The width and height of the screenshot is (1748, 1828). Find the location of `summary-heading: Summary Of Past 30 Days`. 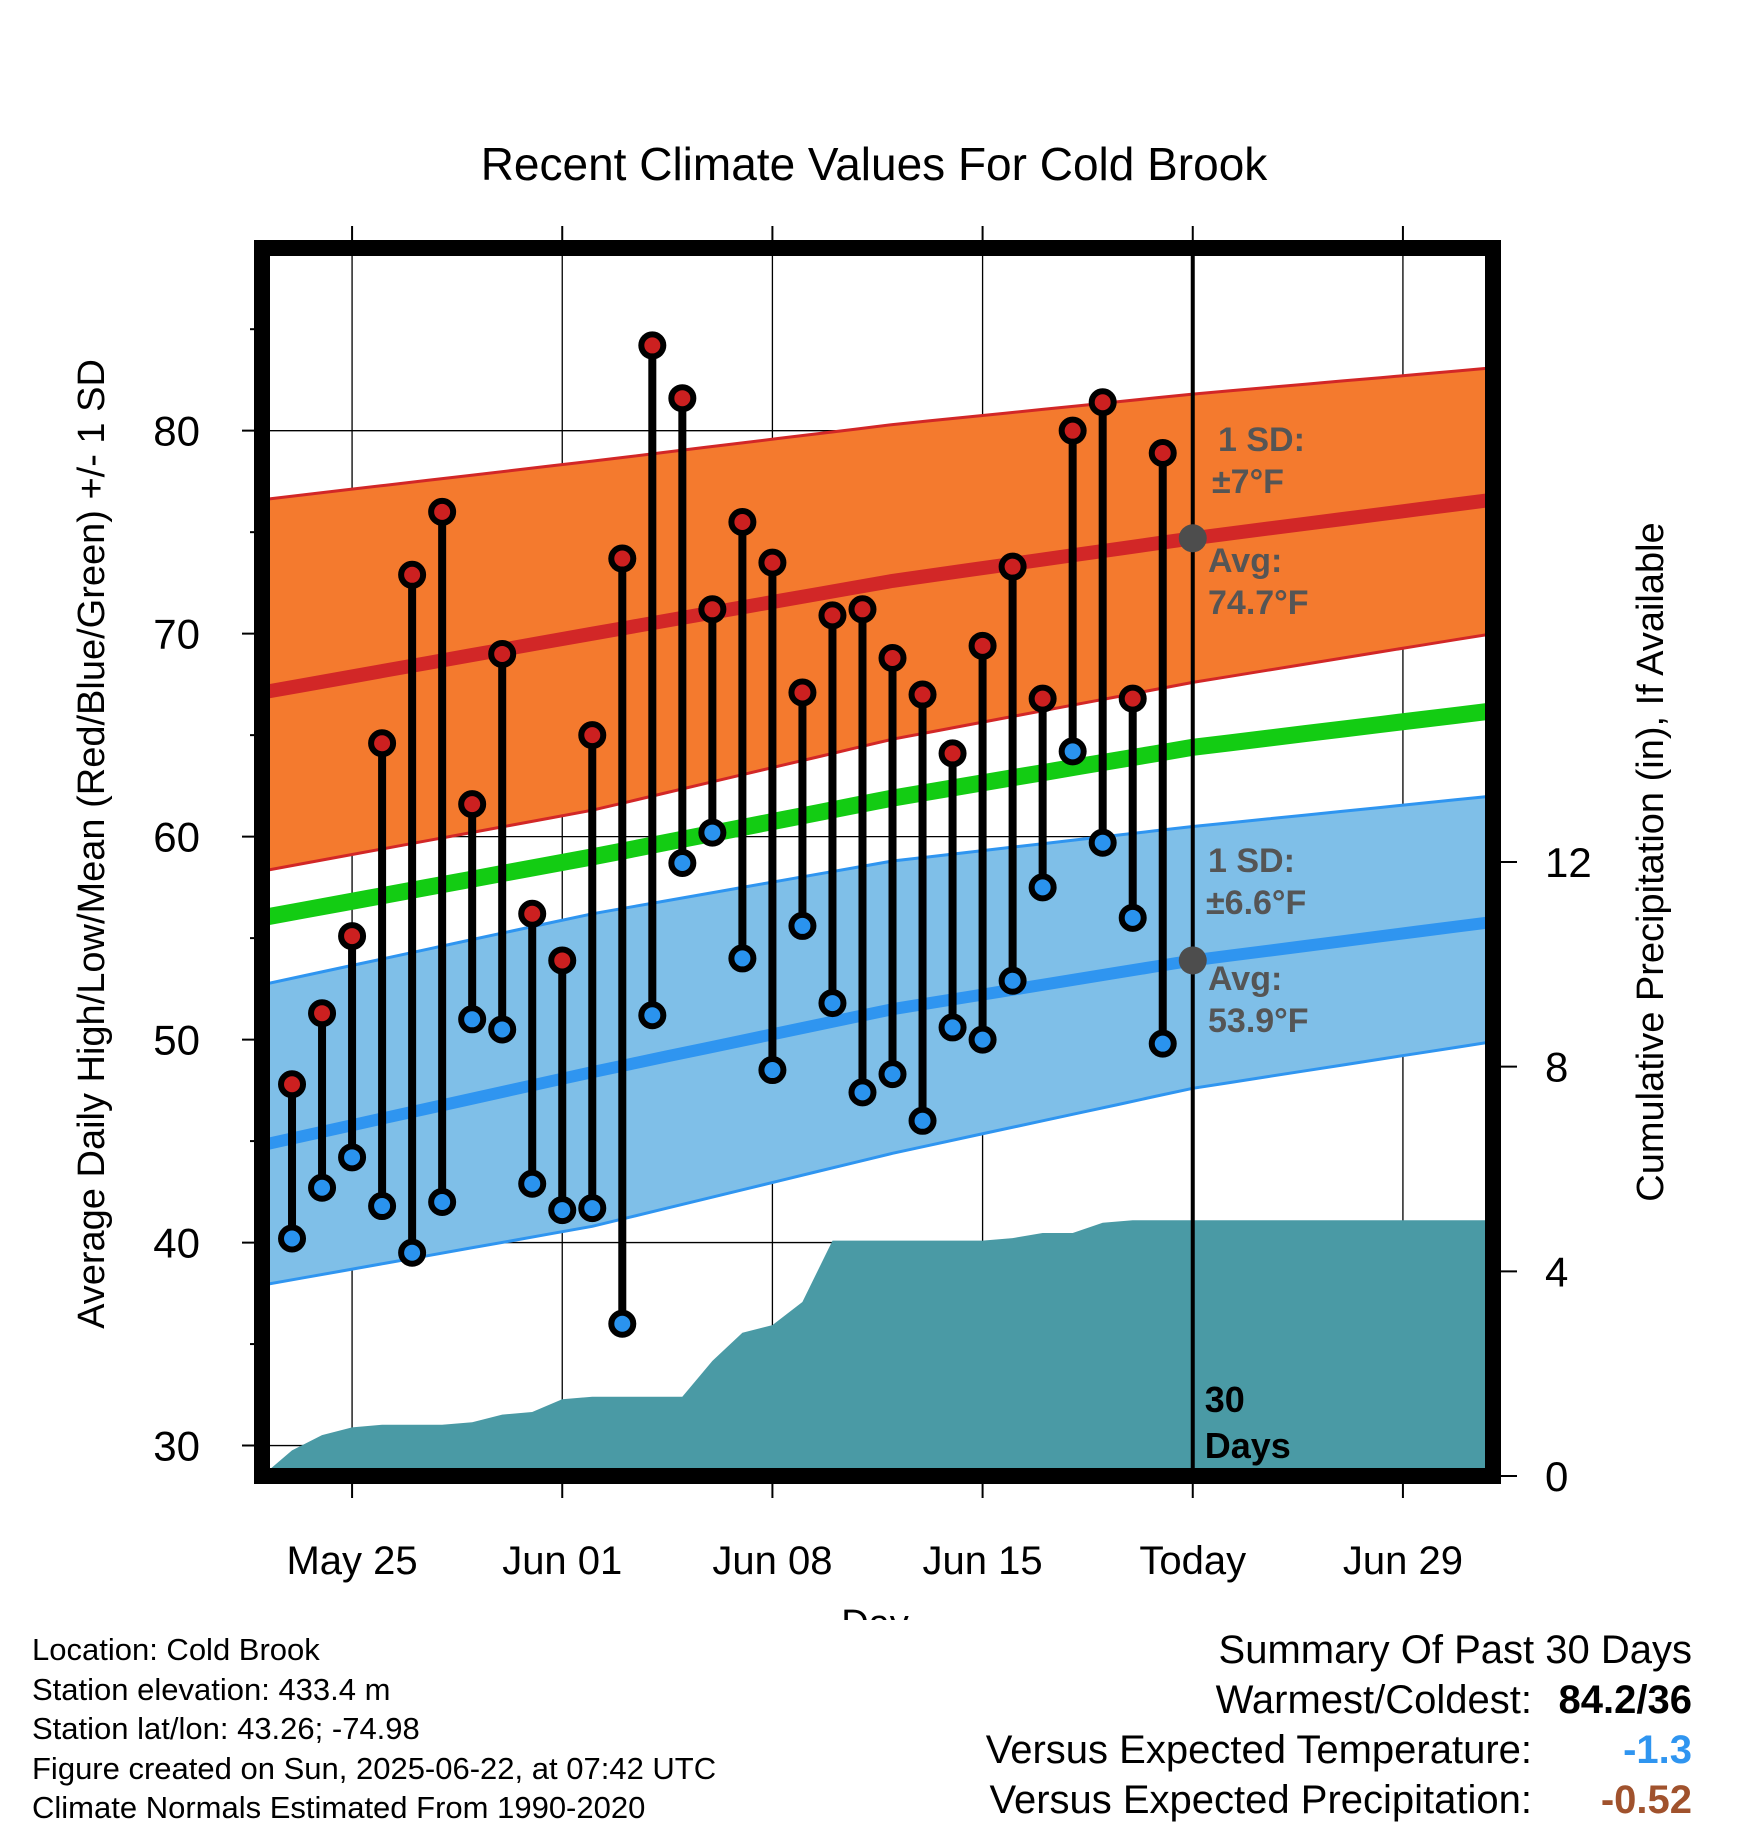

summary-heading: Summary Of Past 30 Days is located at coordinates (1455, 1650).